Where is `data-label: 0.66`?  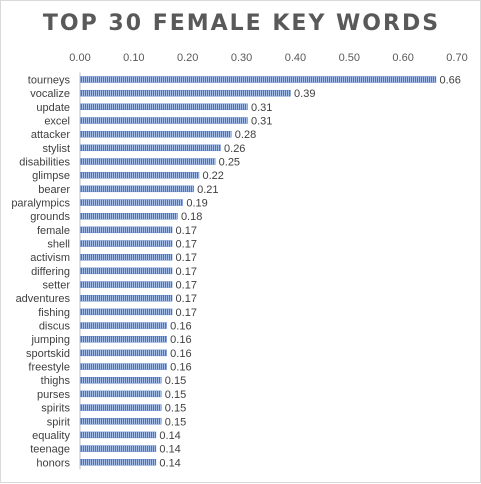
data-label: 0.66 is located at coordinates (449, 81).